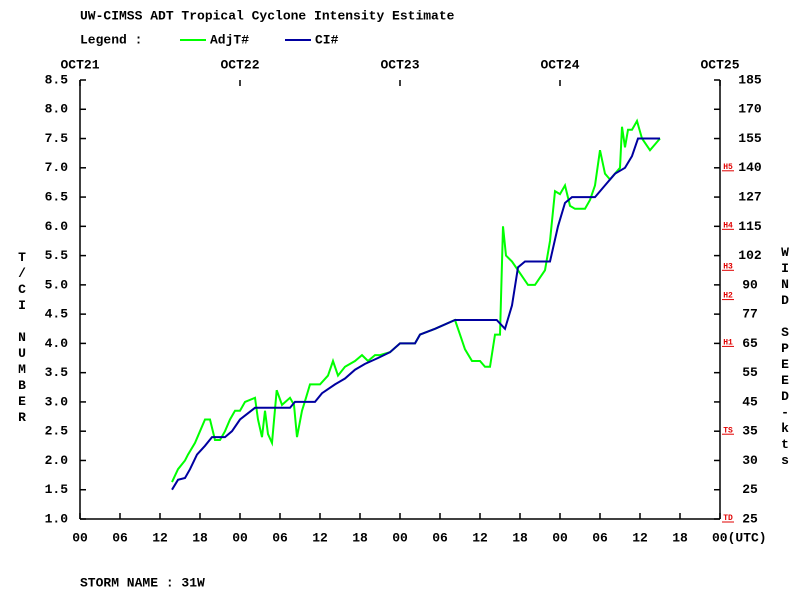  I want to click on y2-tick-label: 30, so click(750, 460).